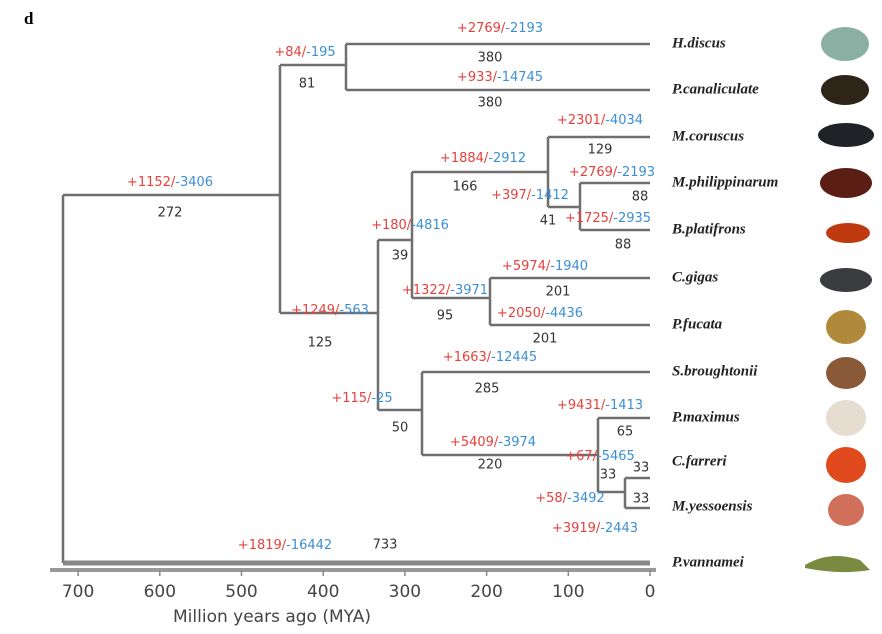  What do you see at coordinates (320, 343) in the screenshot?
I see `branch-time: 125` at bounding box center [320, 343].